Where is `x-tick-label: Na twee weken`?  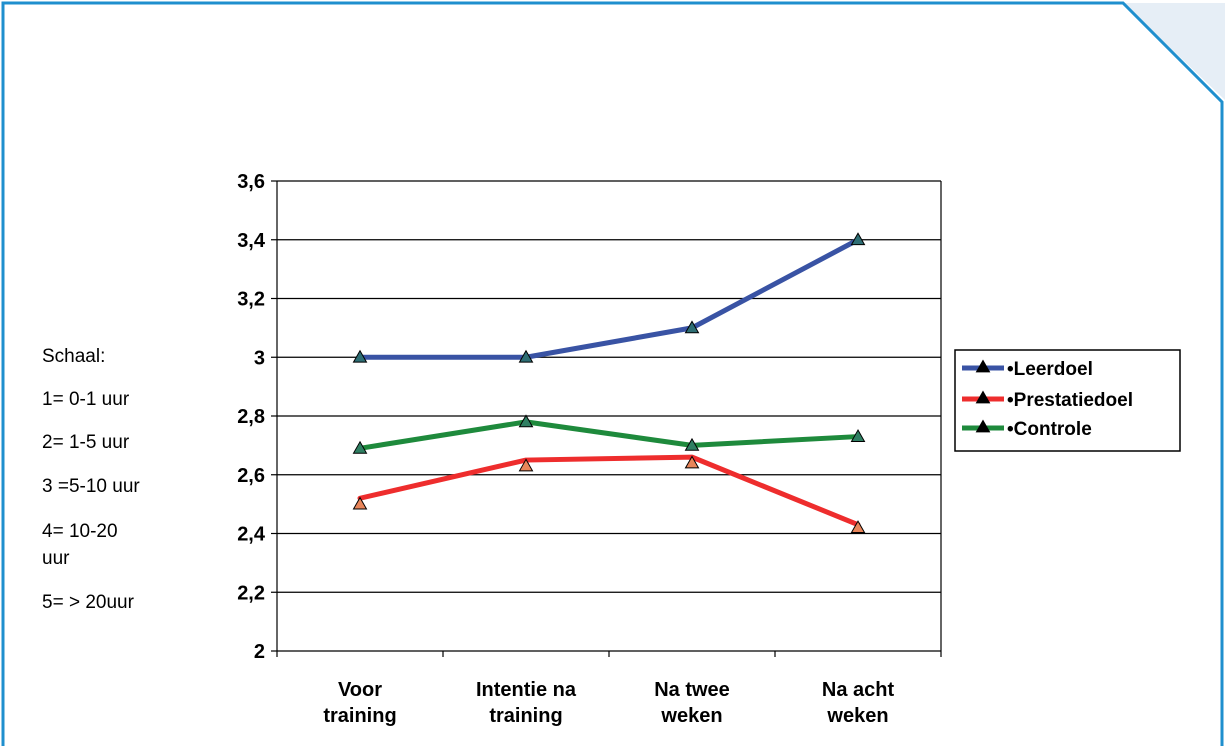
x-tick-label: Na twee weken is located at coordinates (692, 703).